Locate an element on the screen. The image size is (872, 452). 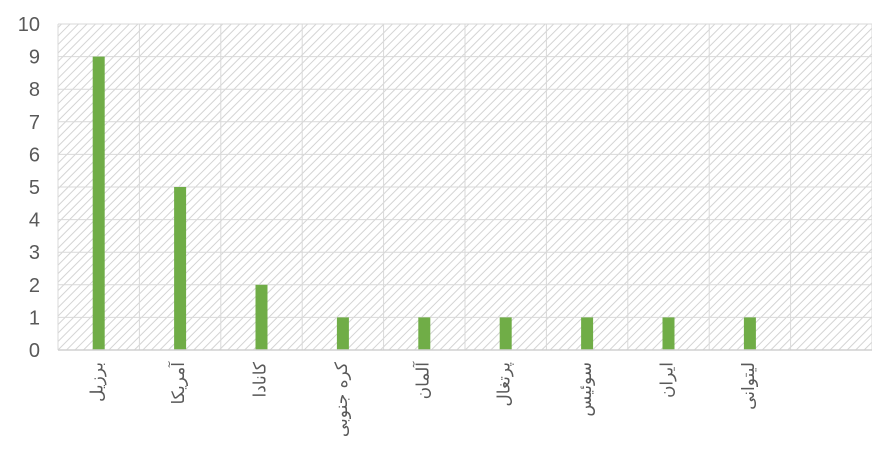
y-tick-label: 8 is located at coordinates (34, 90).